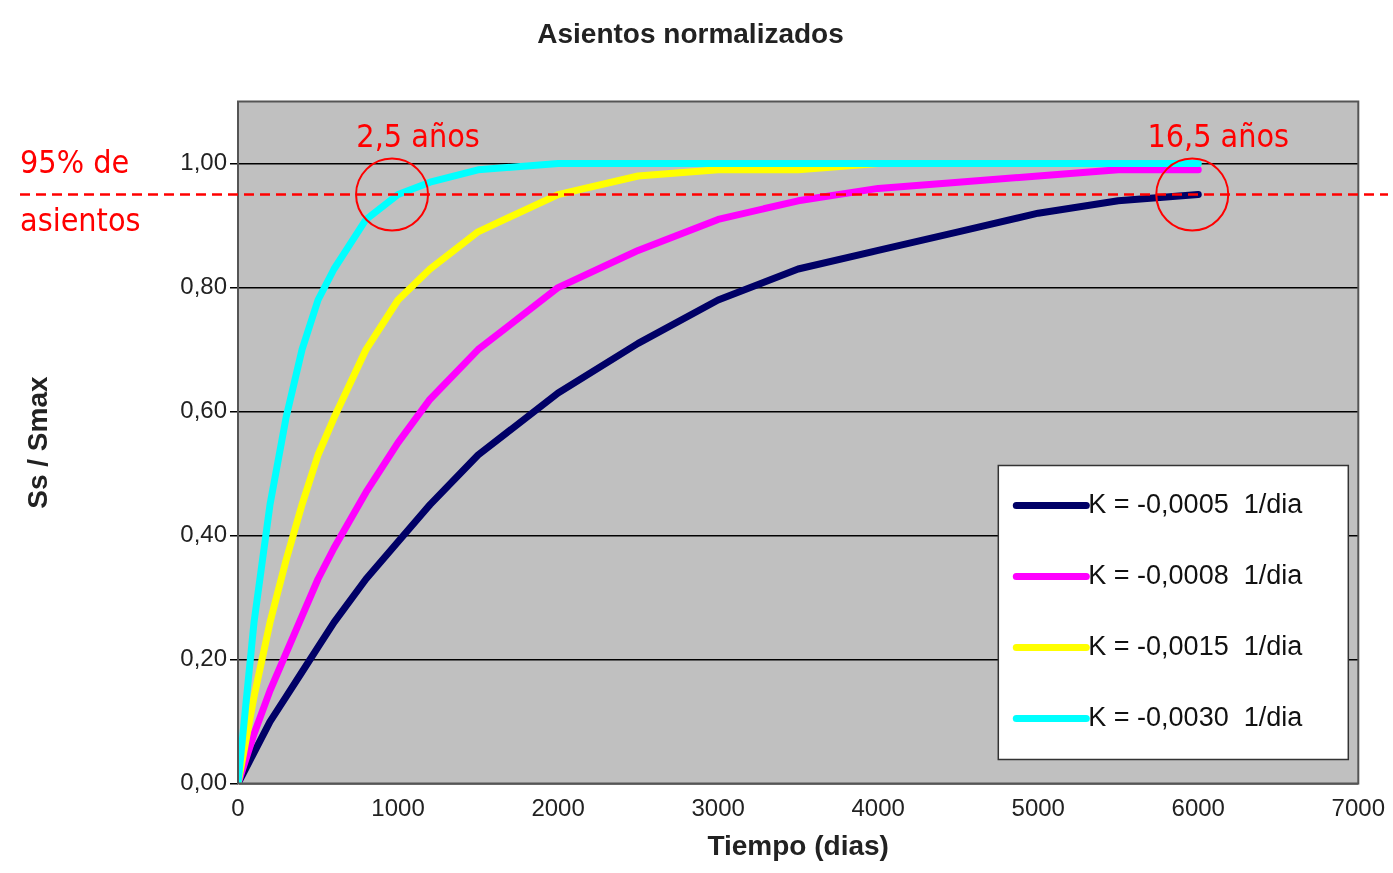  Describe the element at coordinates (80, 190) in the screenshot. I see `ref-line-label: 95% de asientos` at that location.